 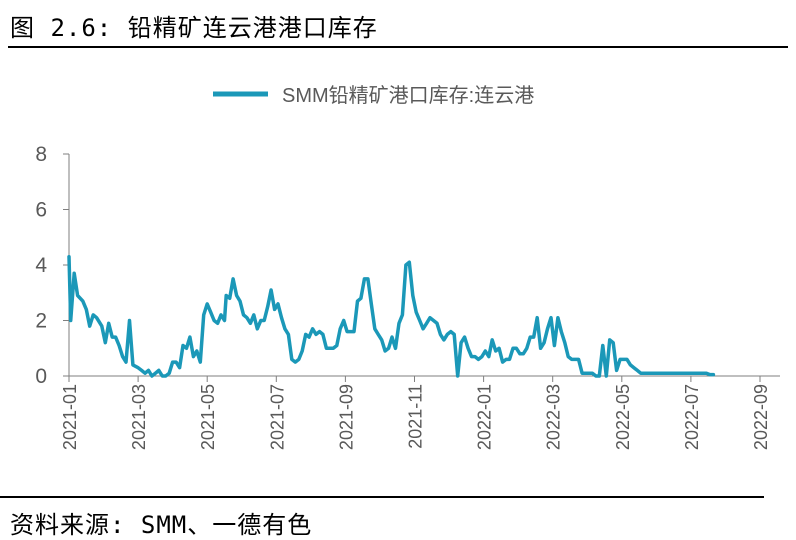 I want to click on x-tick-label: 2022-07, so click(x=692, y=417).